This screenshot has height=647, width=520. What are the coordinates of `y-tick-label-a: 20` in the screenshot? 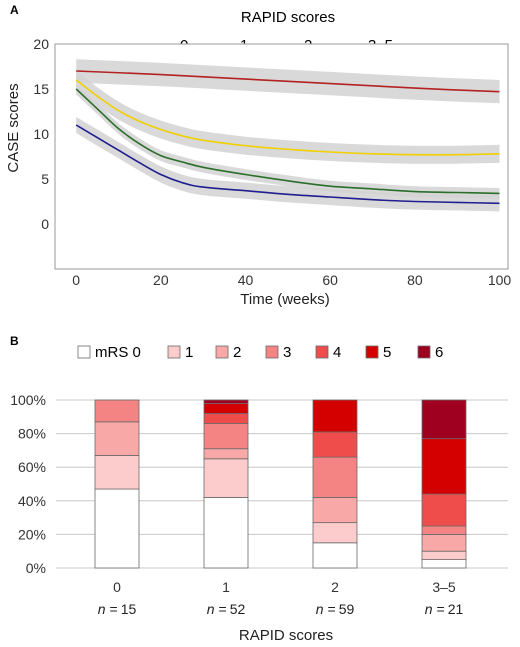 It's located at (41, 44).